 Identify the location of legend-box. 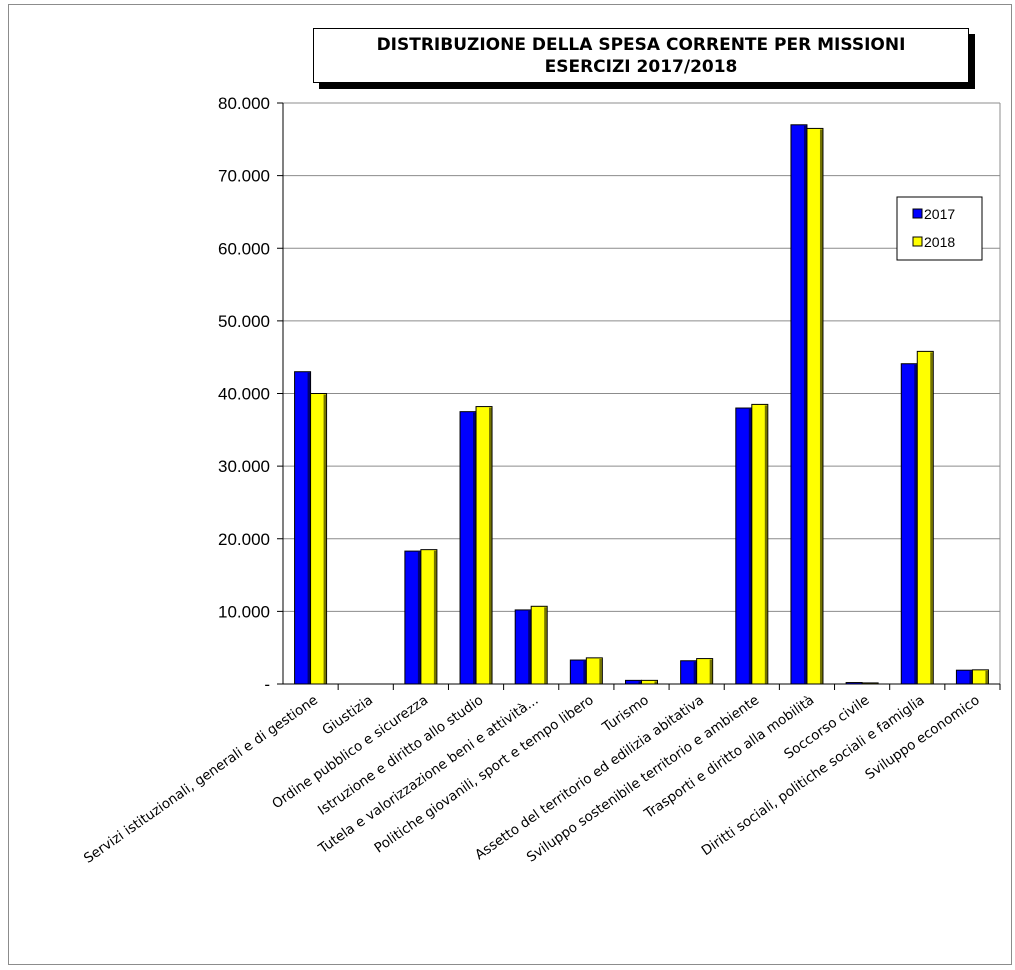
(939, 228).